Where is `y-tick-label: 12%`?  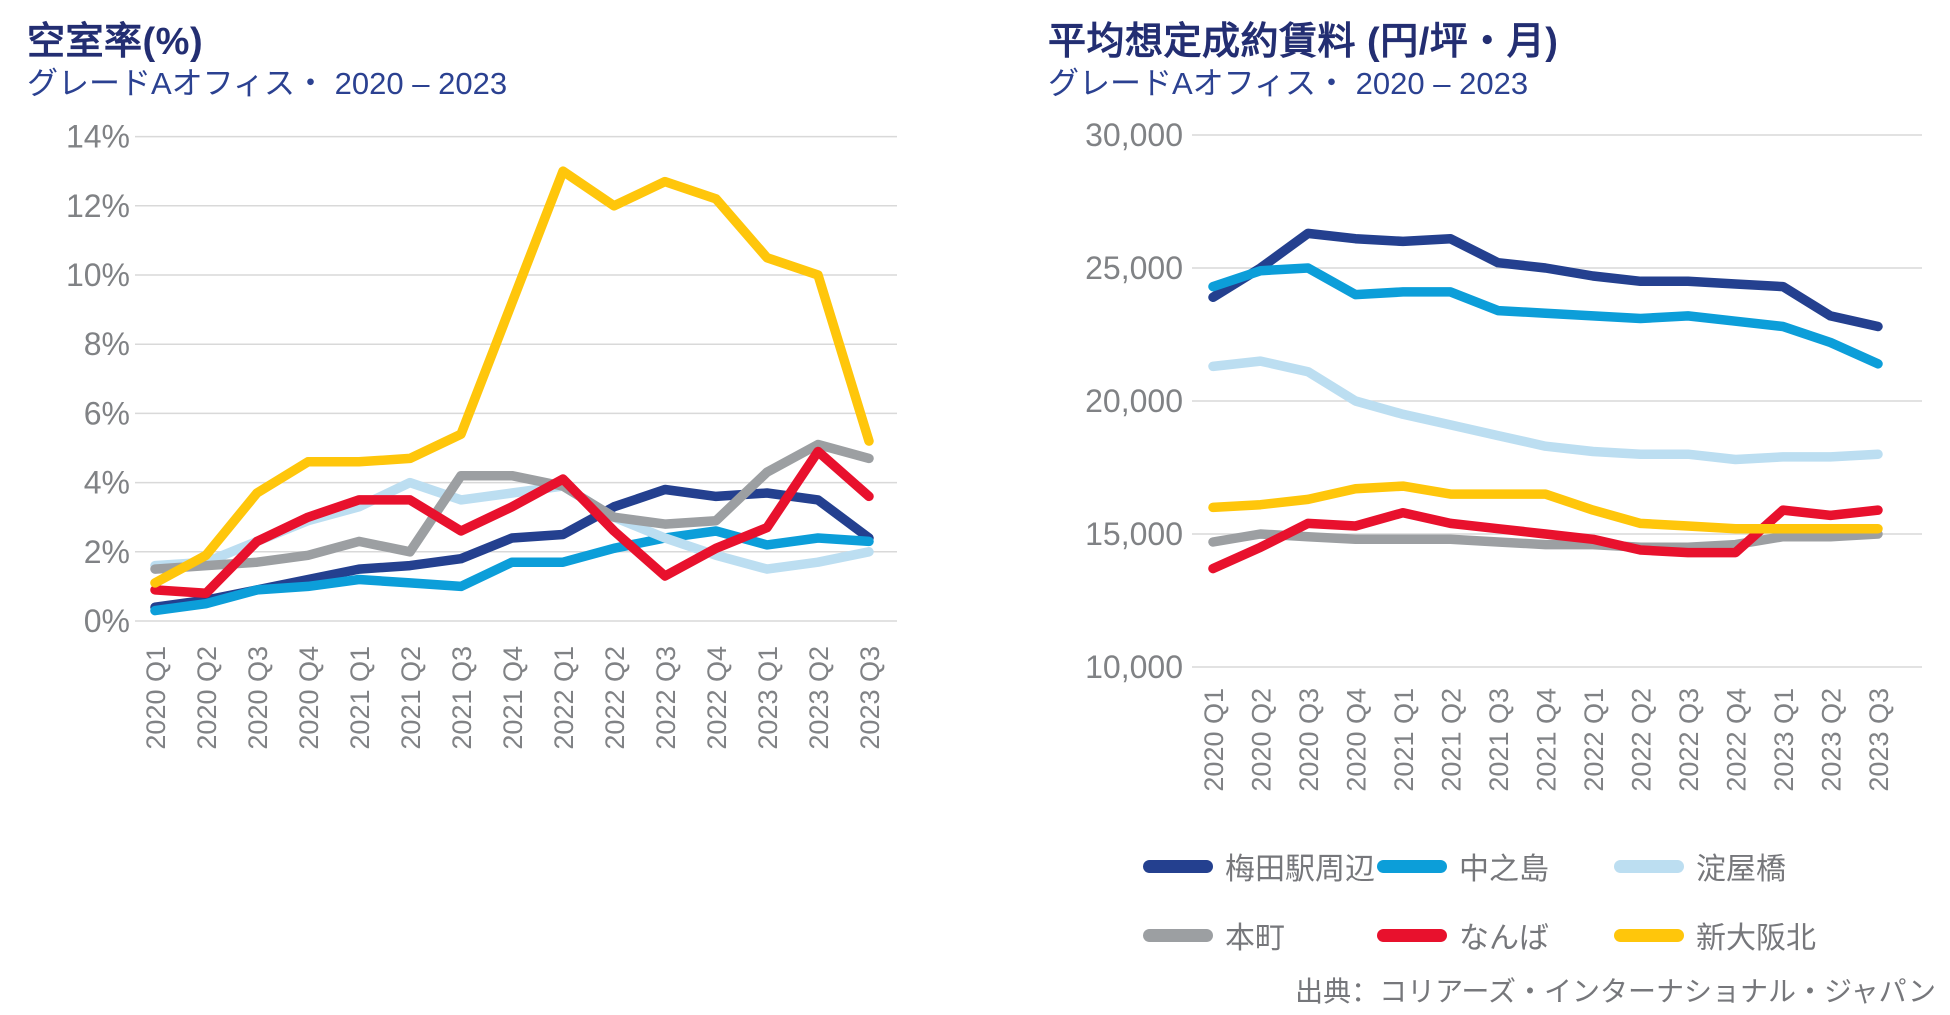
y-tick-label: 12% is located at coordinates (98, 206).